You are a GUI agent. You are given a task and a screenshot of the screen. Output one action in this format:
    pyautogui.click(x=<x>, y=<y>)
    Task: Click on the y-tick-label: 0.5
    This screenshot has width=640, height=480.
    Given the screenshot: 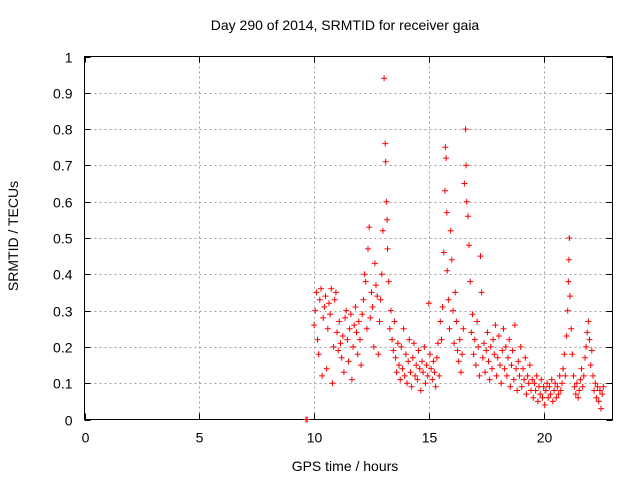 What is the action you would take?
    pyautogui.click(x=63, y=239)
    